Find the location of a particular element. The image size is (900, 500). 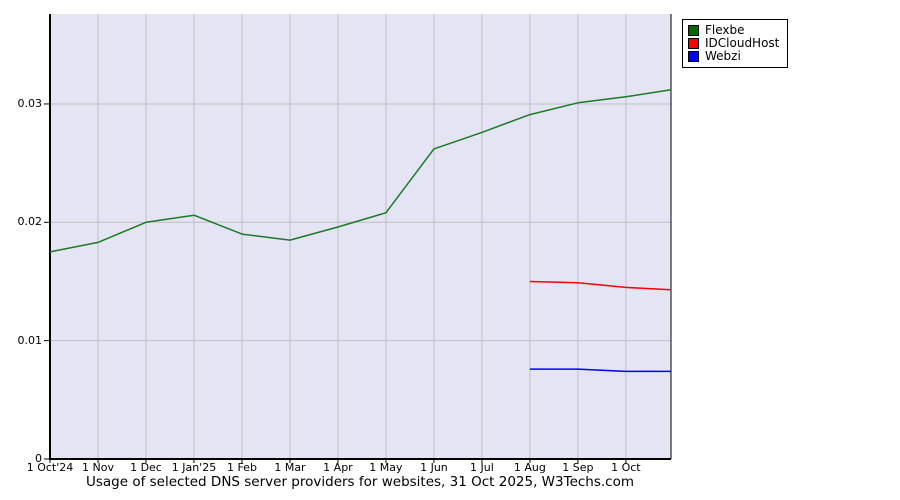

legend-label: Flexbe is located at coordinates (725, 30).